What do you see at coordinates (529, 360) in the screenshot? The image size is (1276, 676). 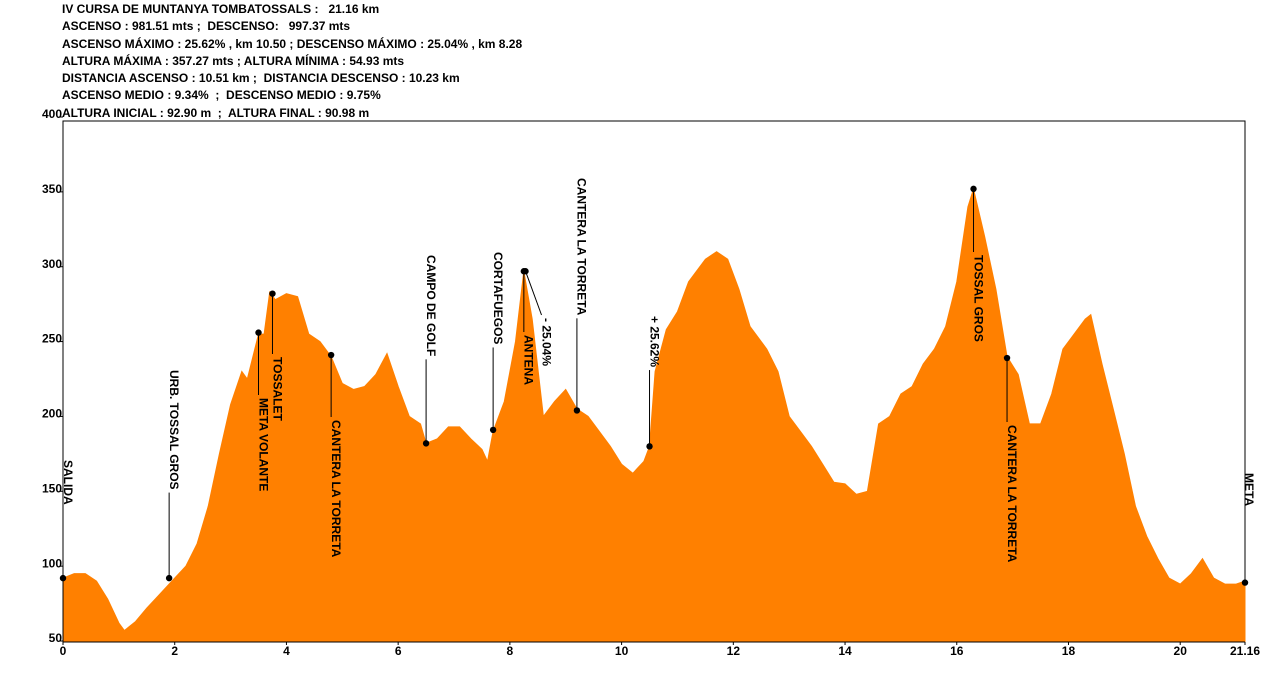 I see `annotation-label: ANTENA` at bounding box center [529, 360].